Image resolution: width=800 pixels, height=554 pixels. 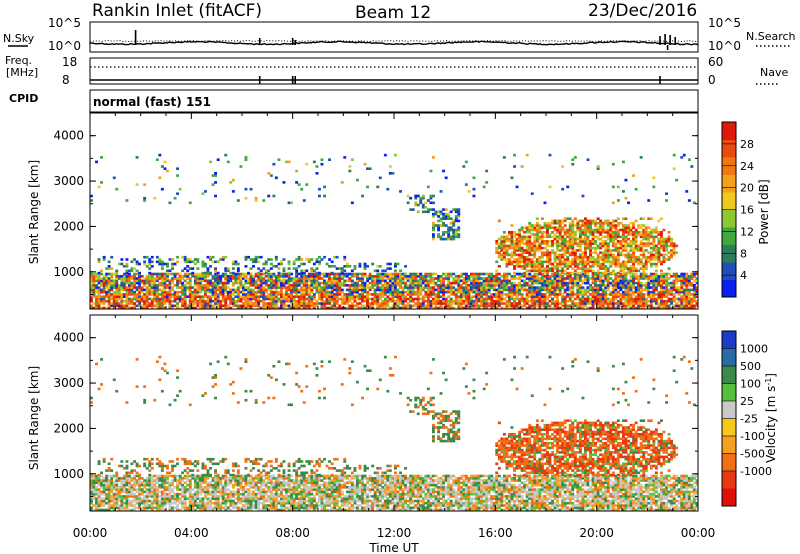 What do you see at coordinates (461, 299) in the screenshot?
I see `power-cell-1939` at bounding box center [461, 299].